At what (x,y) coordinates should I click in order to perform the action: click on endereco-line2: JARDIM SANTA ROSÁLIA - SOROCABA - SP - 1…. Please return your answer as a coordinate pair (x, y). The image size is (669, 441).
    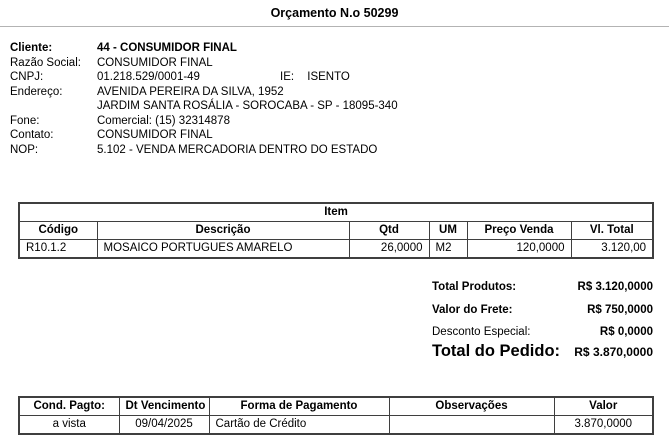
    Looking at the image, I should click on (247, 106).